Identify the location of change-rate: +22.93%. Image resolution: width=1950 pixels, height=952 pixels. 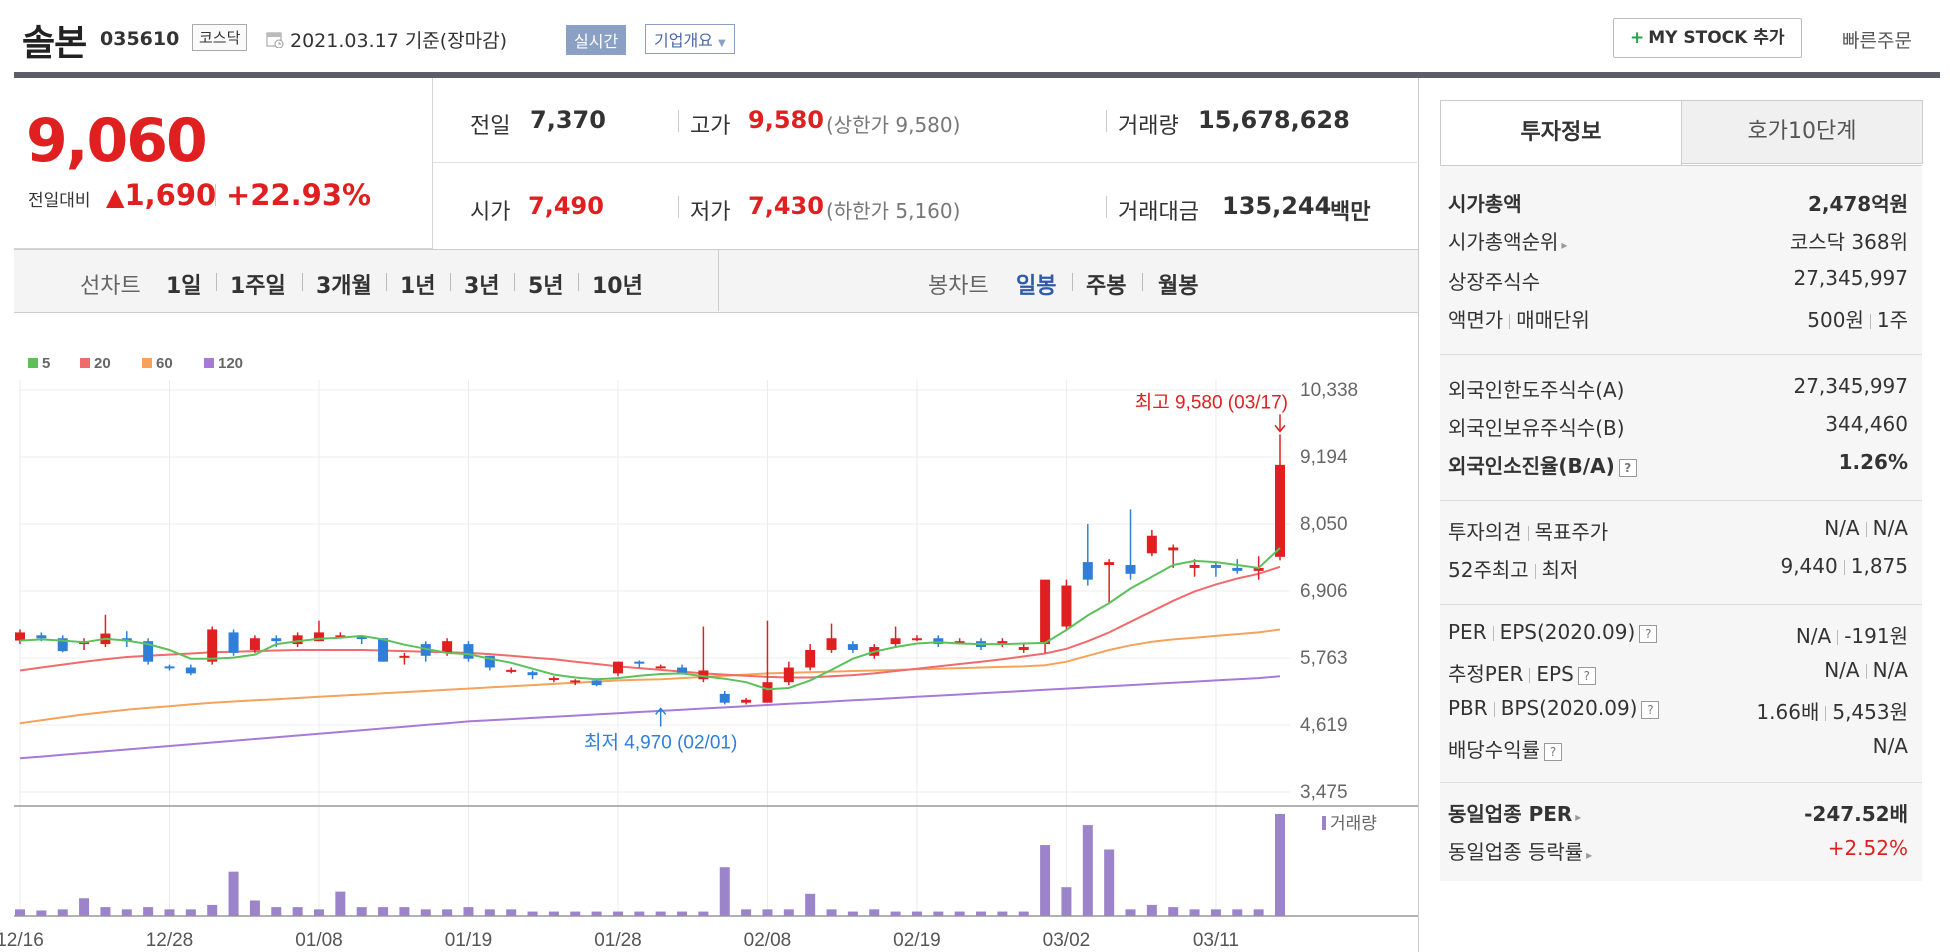
(299, 195).